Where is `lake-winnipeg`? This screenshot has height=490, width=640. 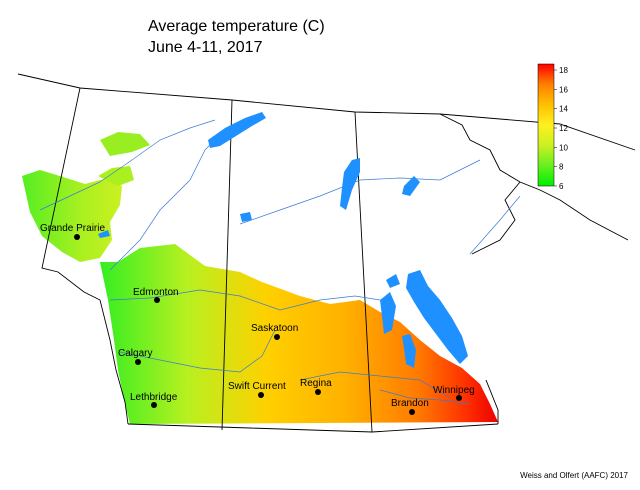 lake-winnipeg is located at coordinates (437, 317).